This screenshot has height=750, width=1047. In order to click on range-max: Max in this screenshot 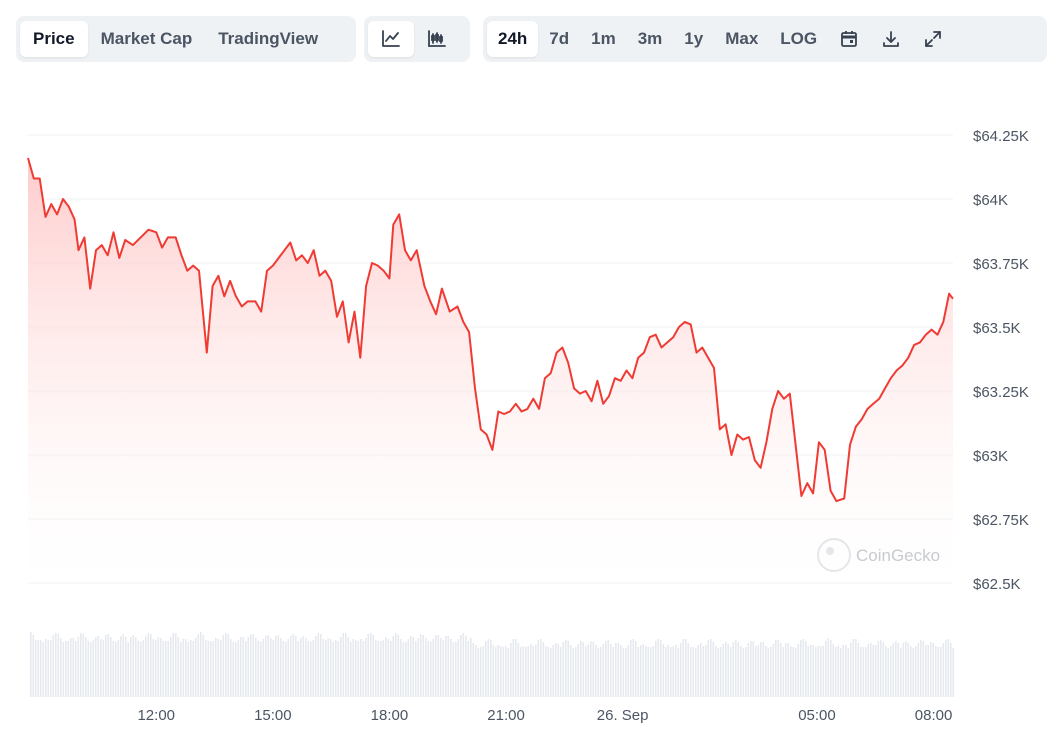, I will do `click(742, 38)`.